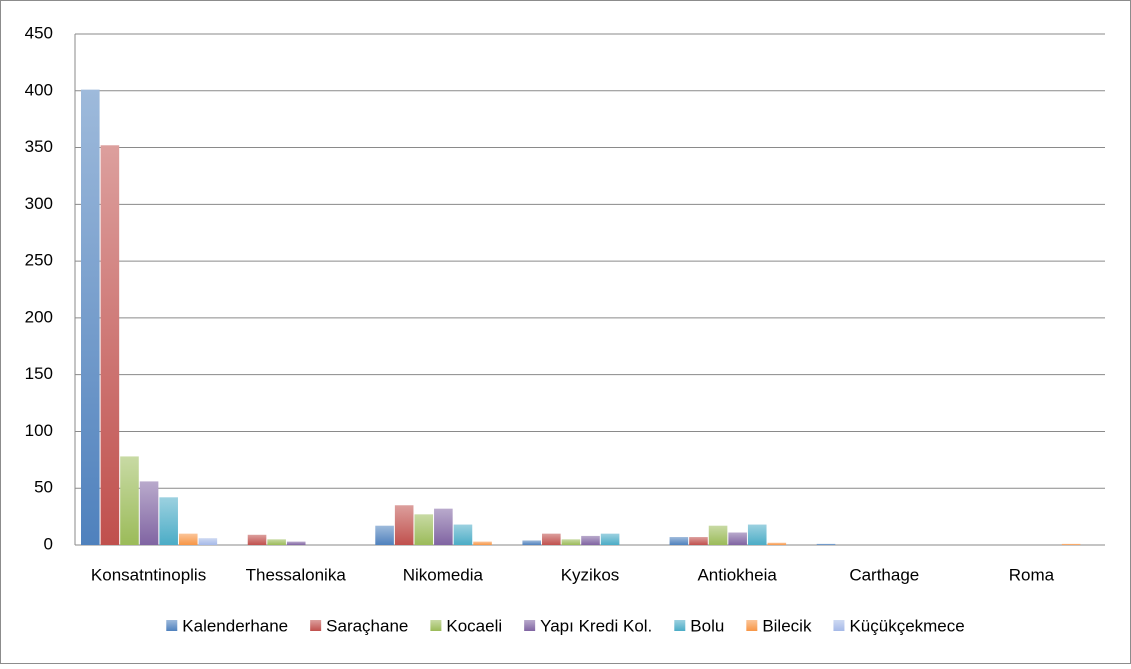 The height and width of the screenshot is (669, 1131). What do you see at coordinates (367, 625) in the screenshot?
I see `legend-label: Saraçhane` at bounding box center [367, 625].